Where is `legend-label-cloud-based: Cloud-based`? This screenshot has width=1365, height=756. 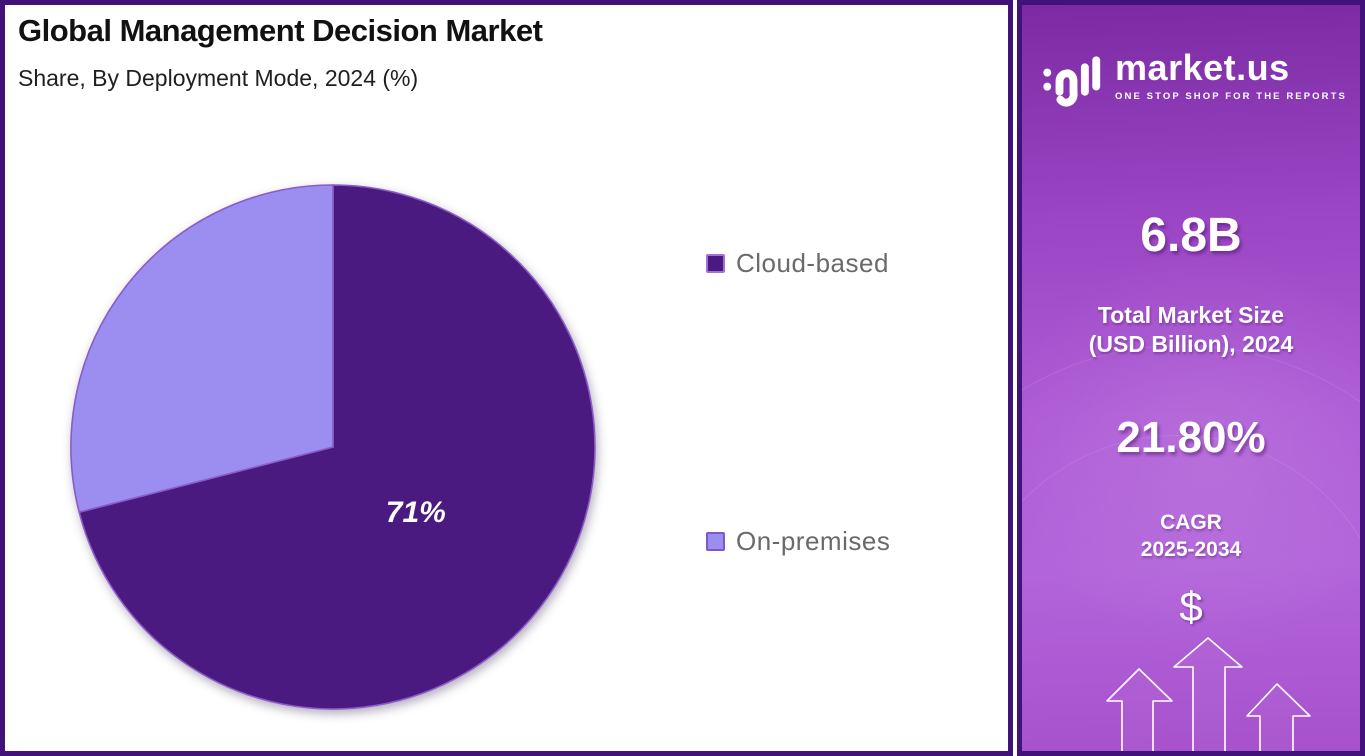
legend-label-cloud-based: Cloud-based is located at coordinates (812, 263).